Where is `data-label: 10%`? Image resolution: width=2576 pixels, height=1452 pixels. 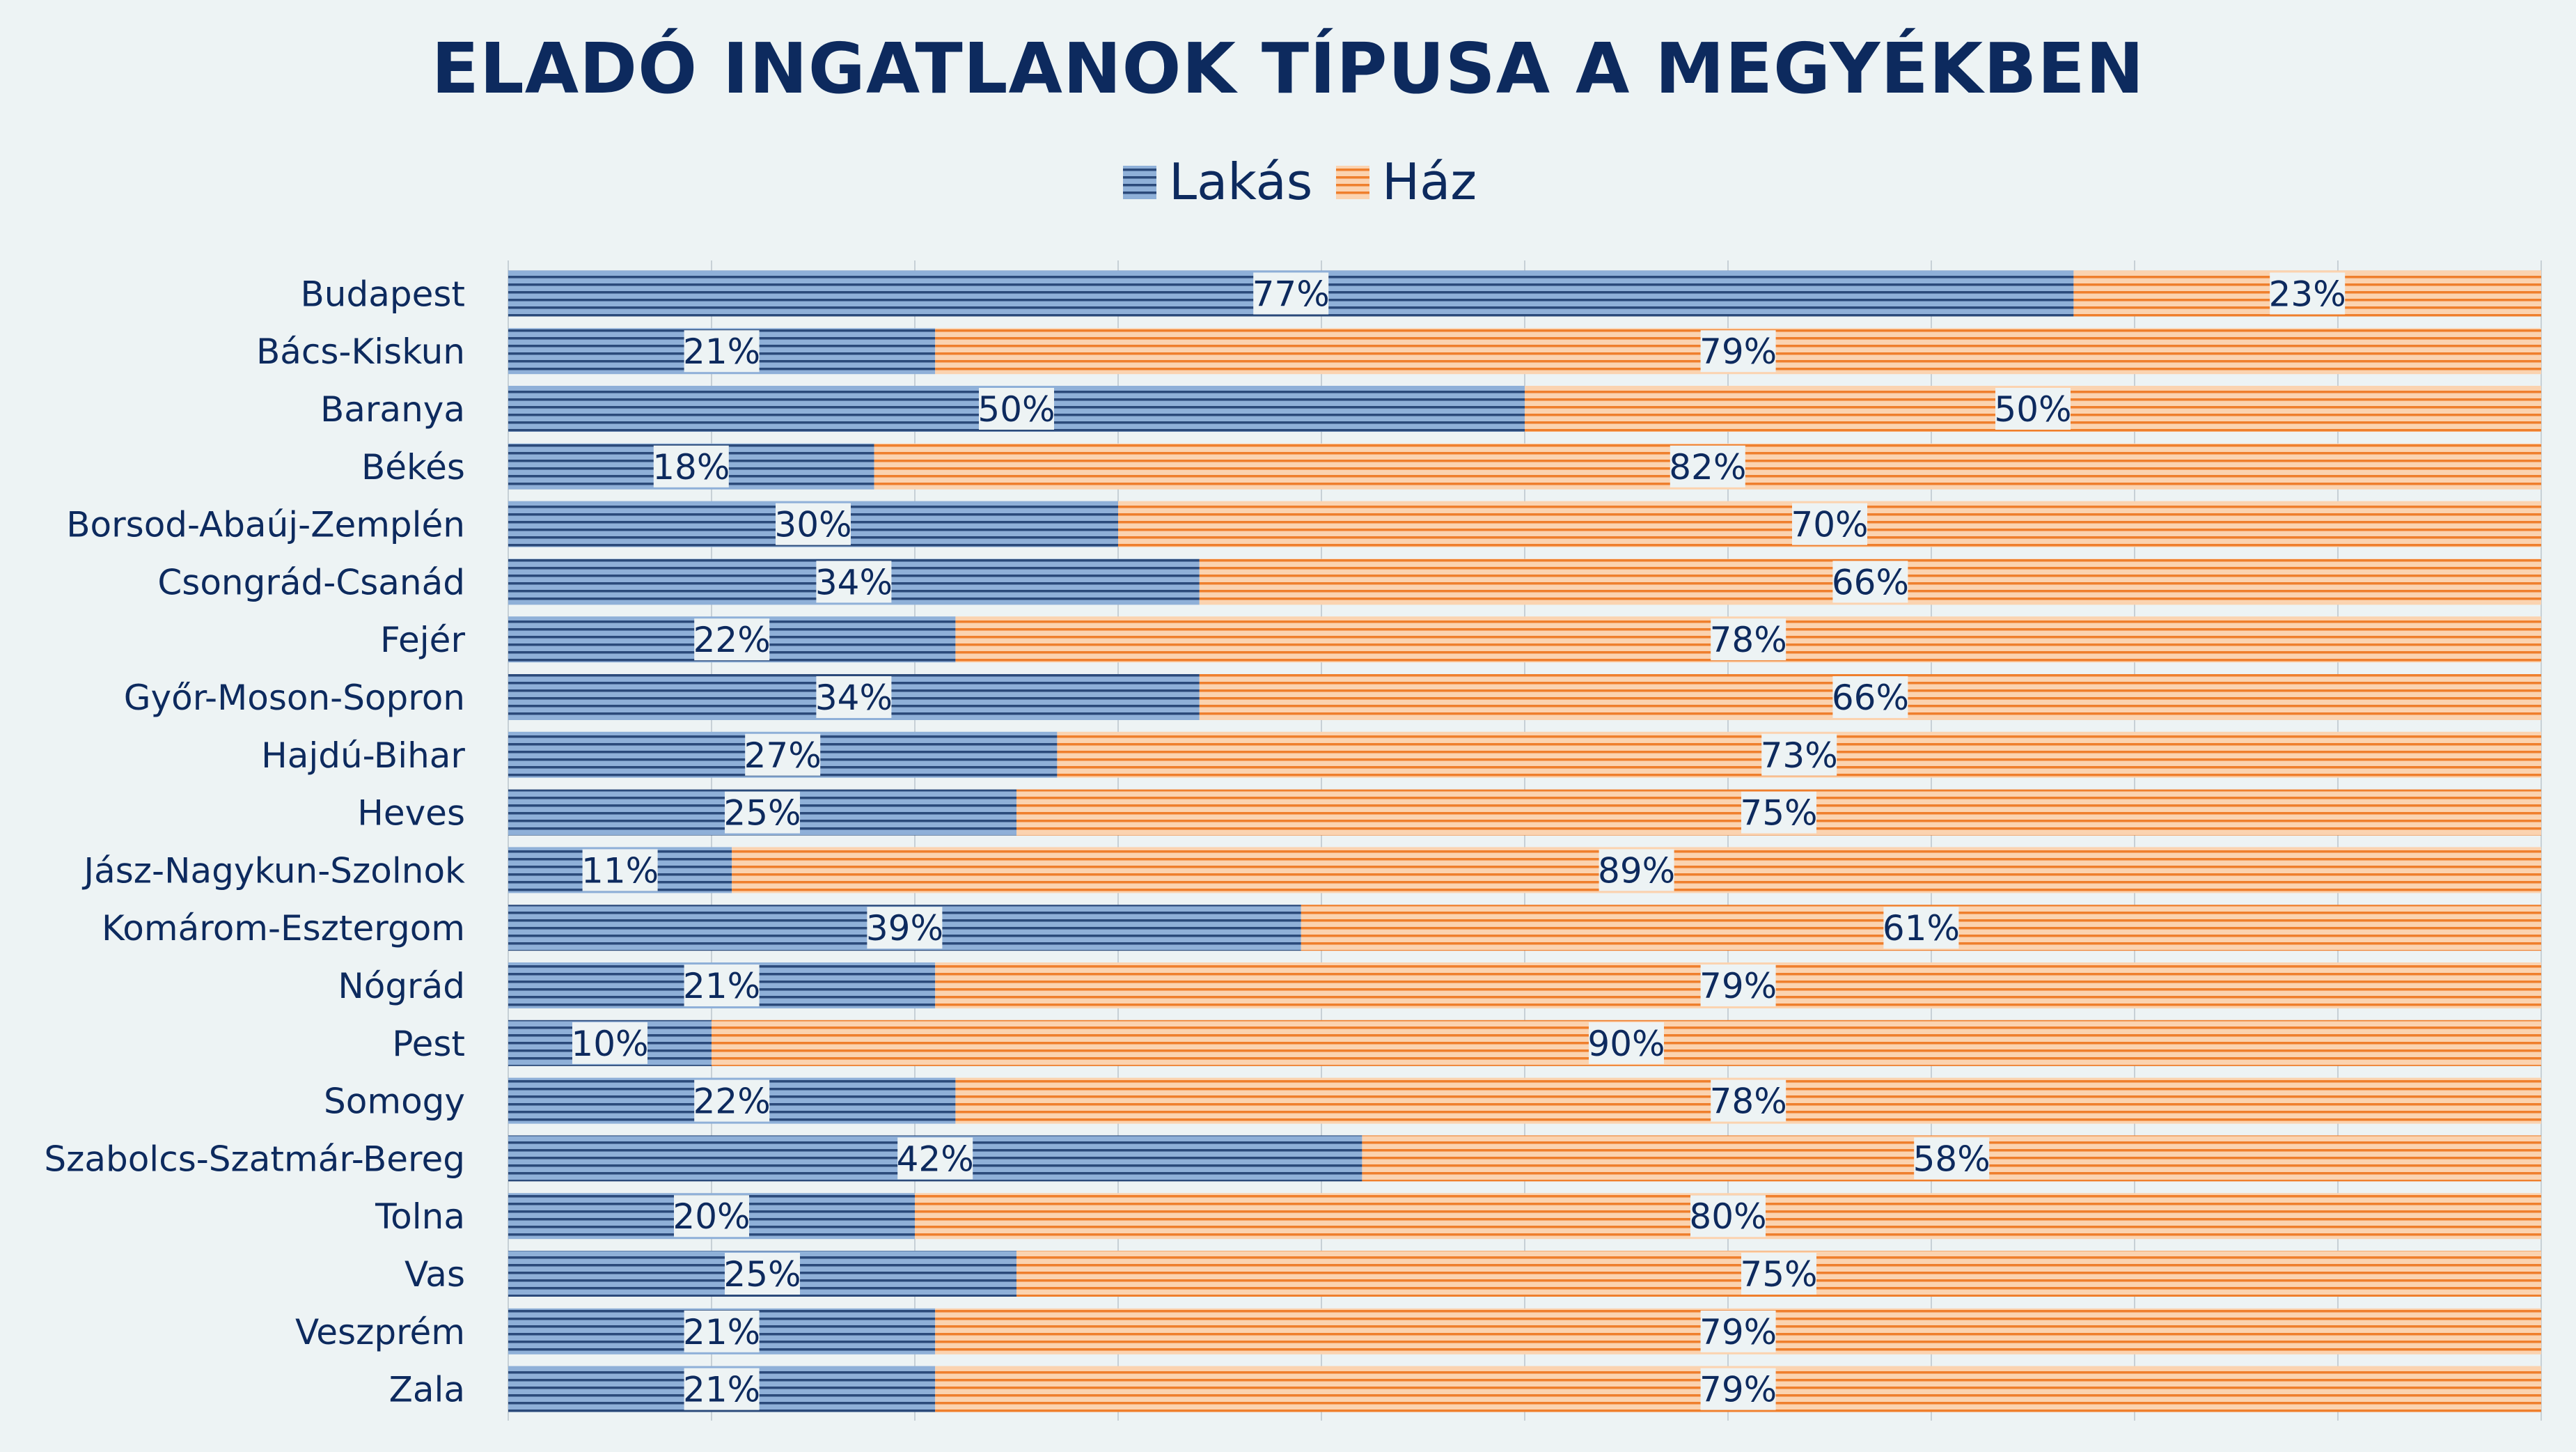 data-label: 10% is located at coordinates (609, 1044).